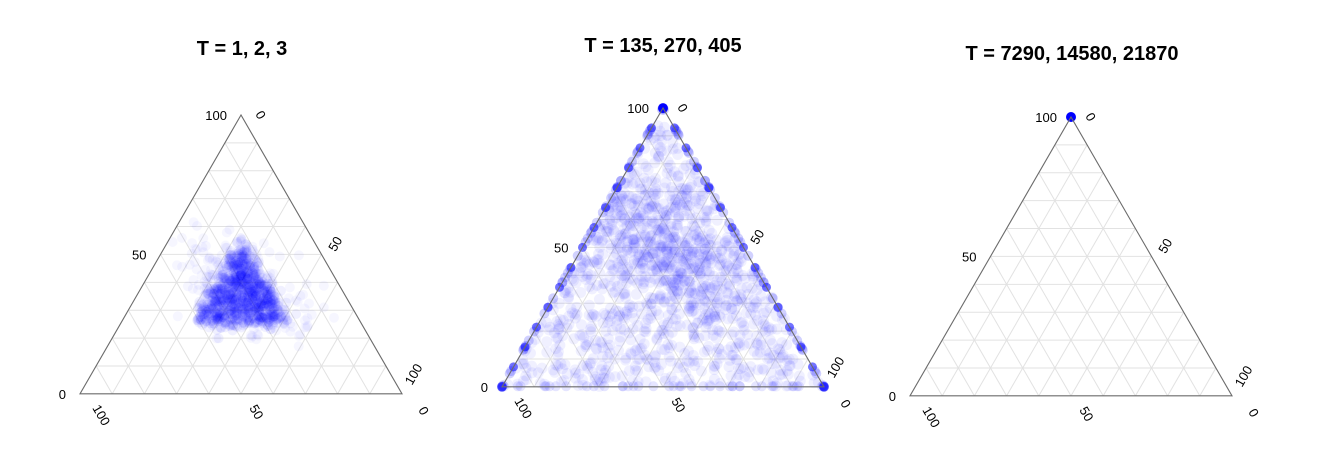 This screenshot has width=1335, height=455. I want to click on ternary-grid, so click(663, 261).